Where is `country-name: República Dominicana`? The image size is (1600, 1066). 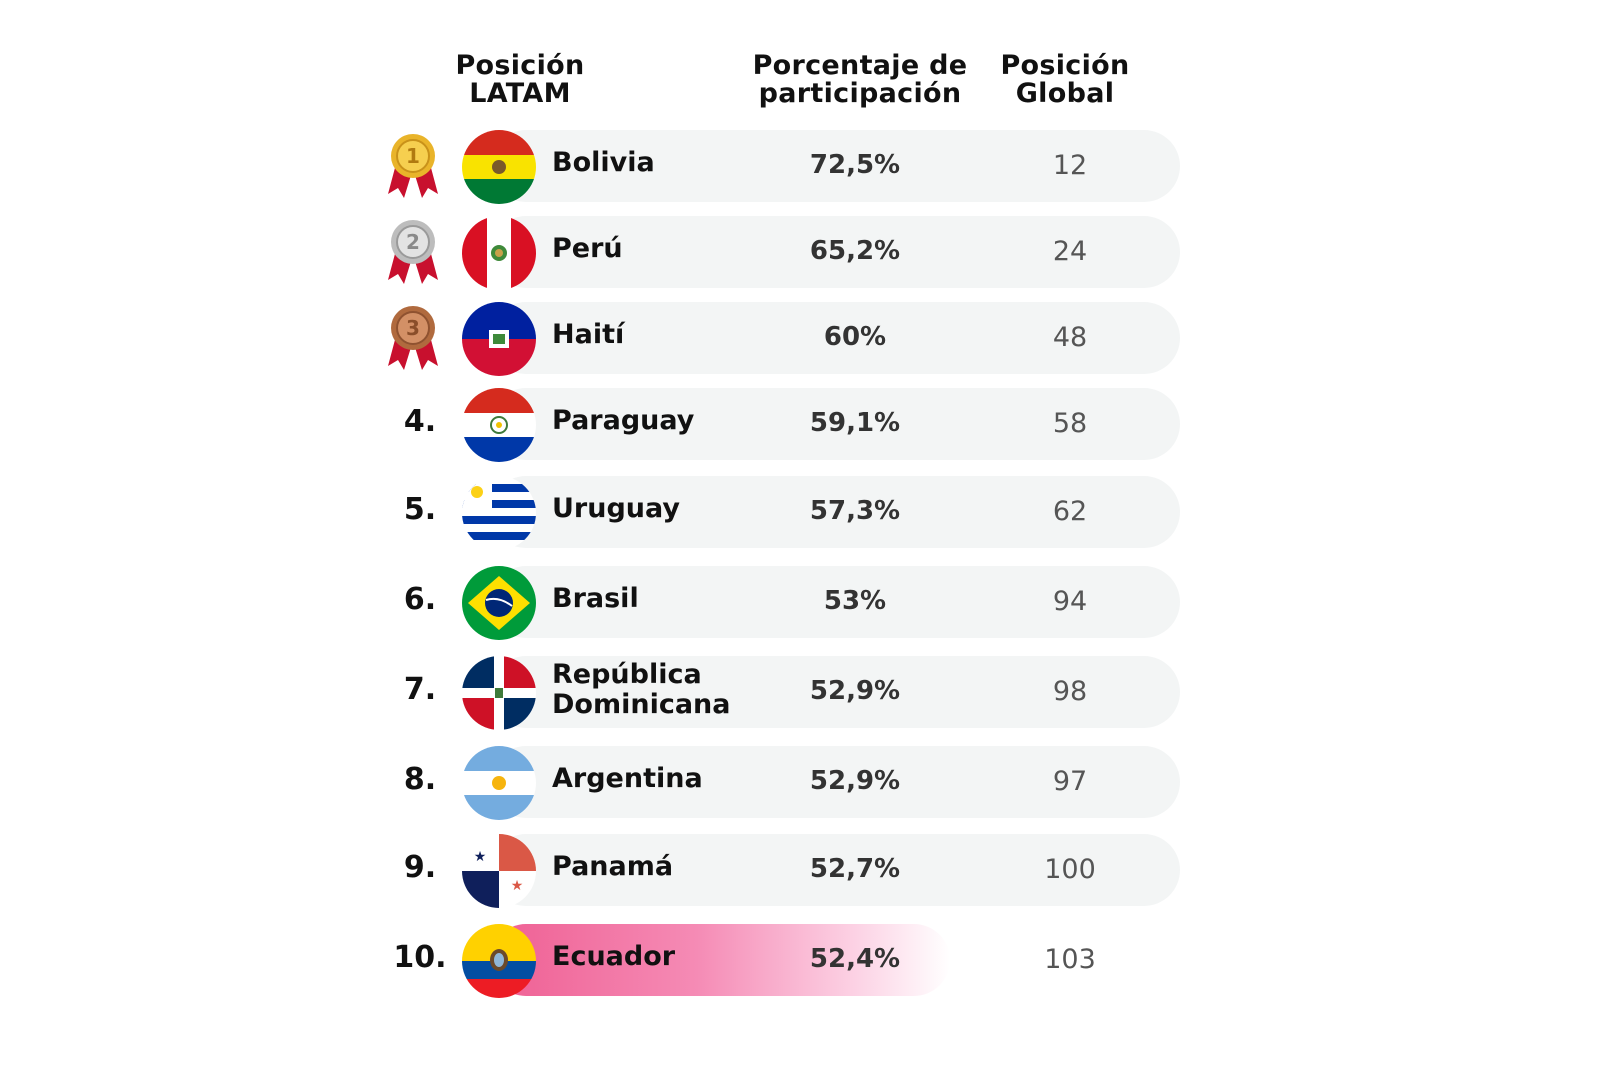 country-name: República Dominicana is located at coordinates (641, 690).